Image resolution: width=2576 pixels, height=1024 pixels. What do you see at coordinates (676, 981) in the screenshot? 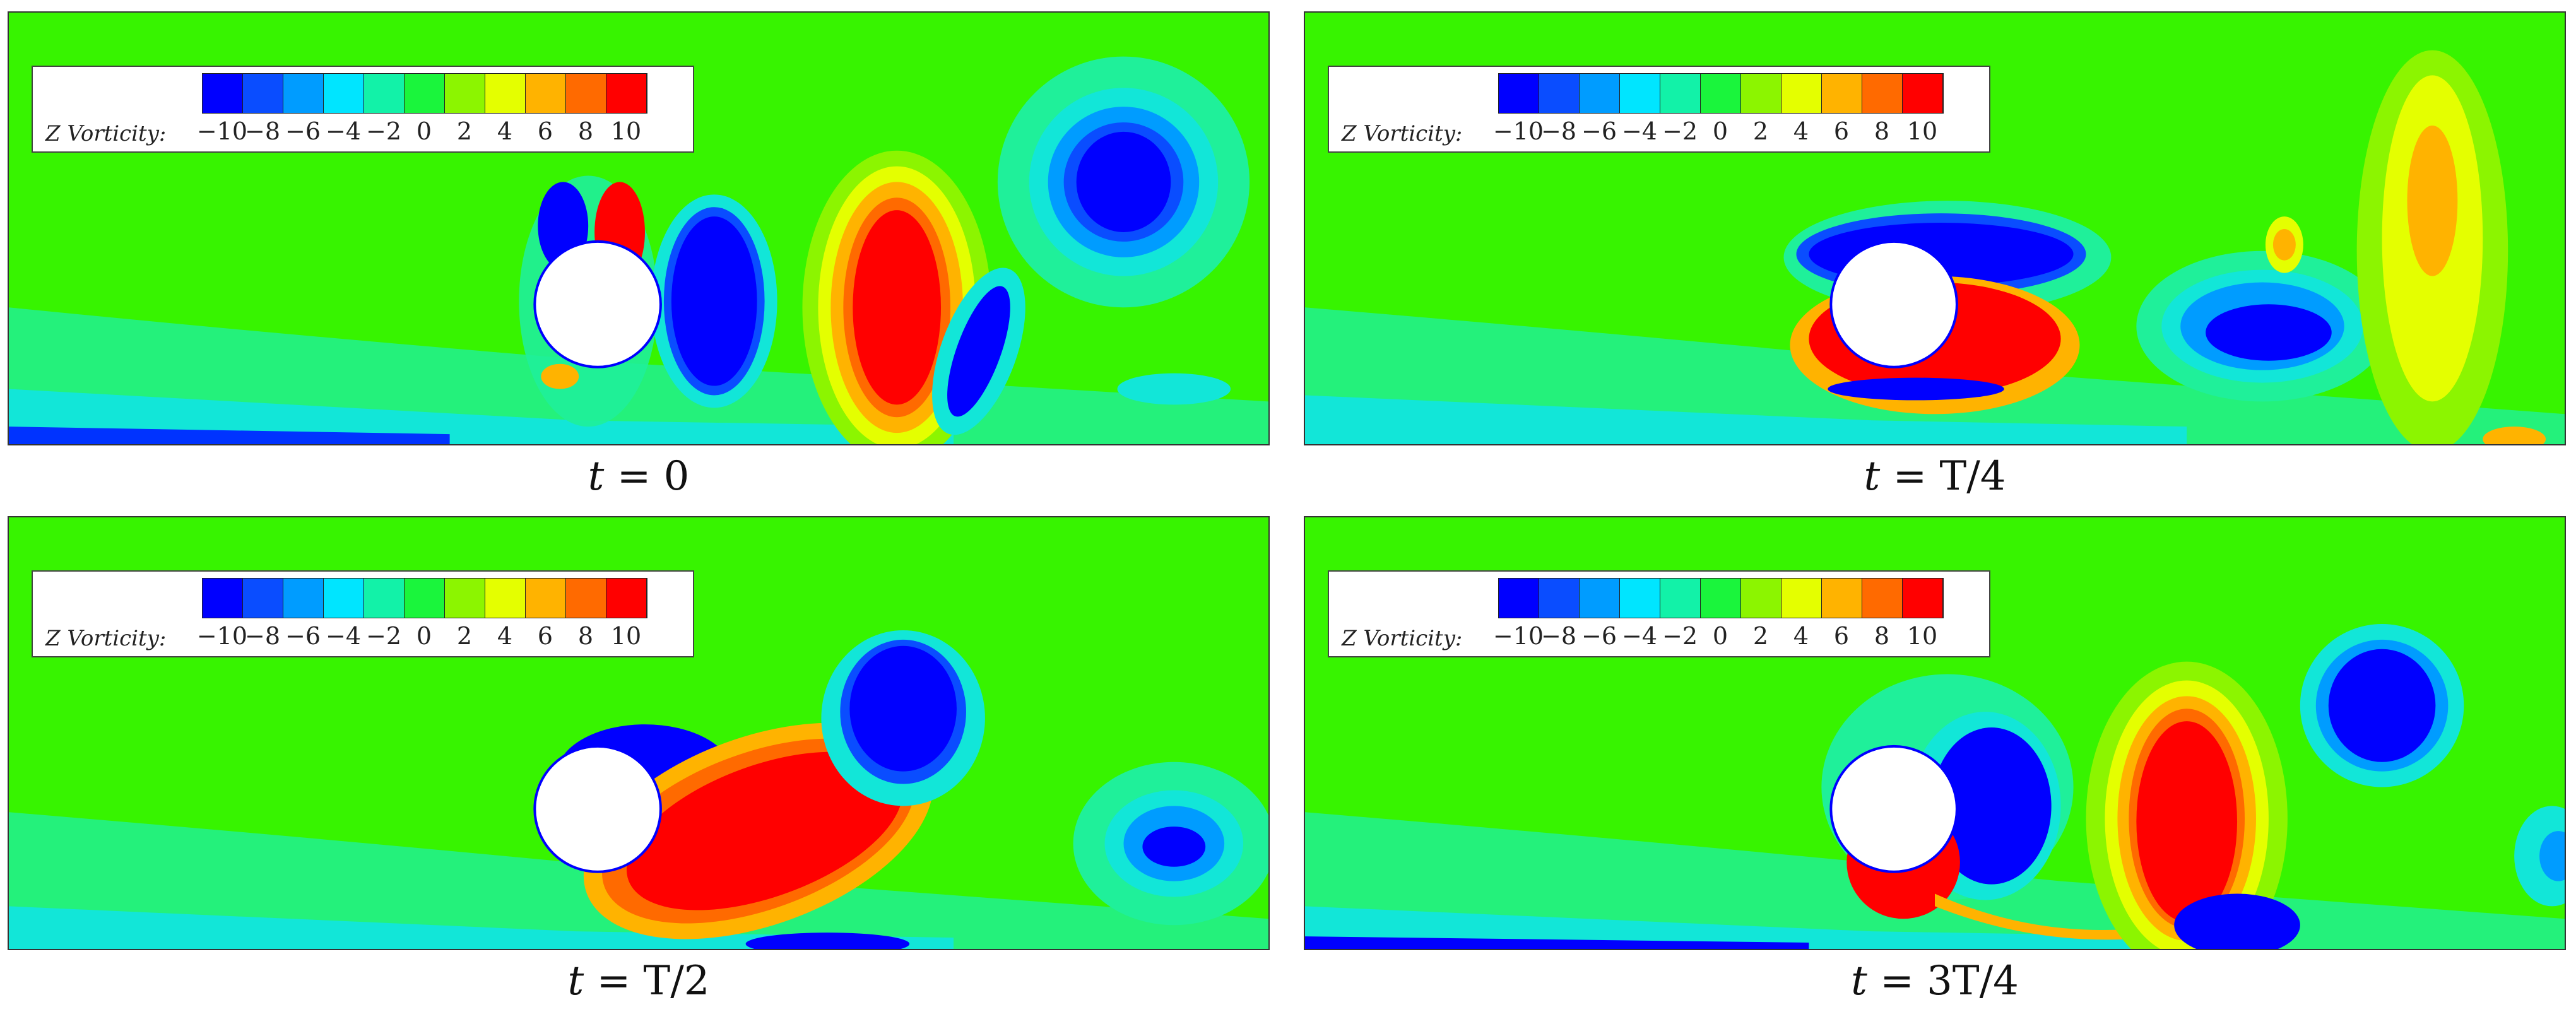
I see `caption-value: T/2` at bounding box center [676, 981].